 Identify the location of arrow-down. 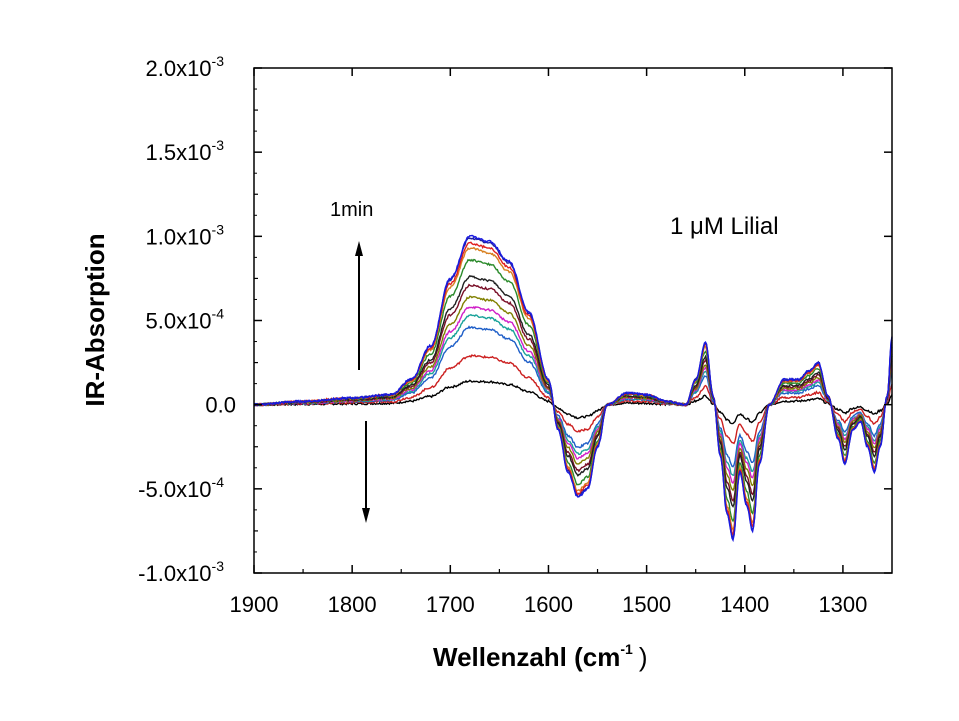
(366, 472).